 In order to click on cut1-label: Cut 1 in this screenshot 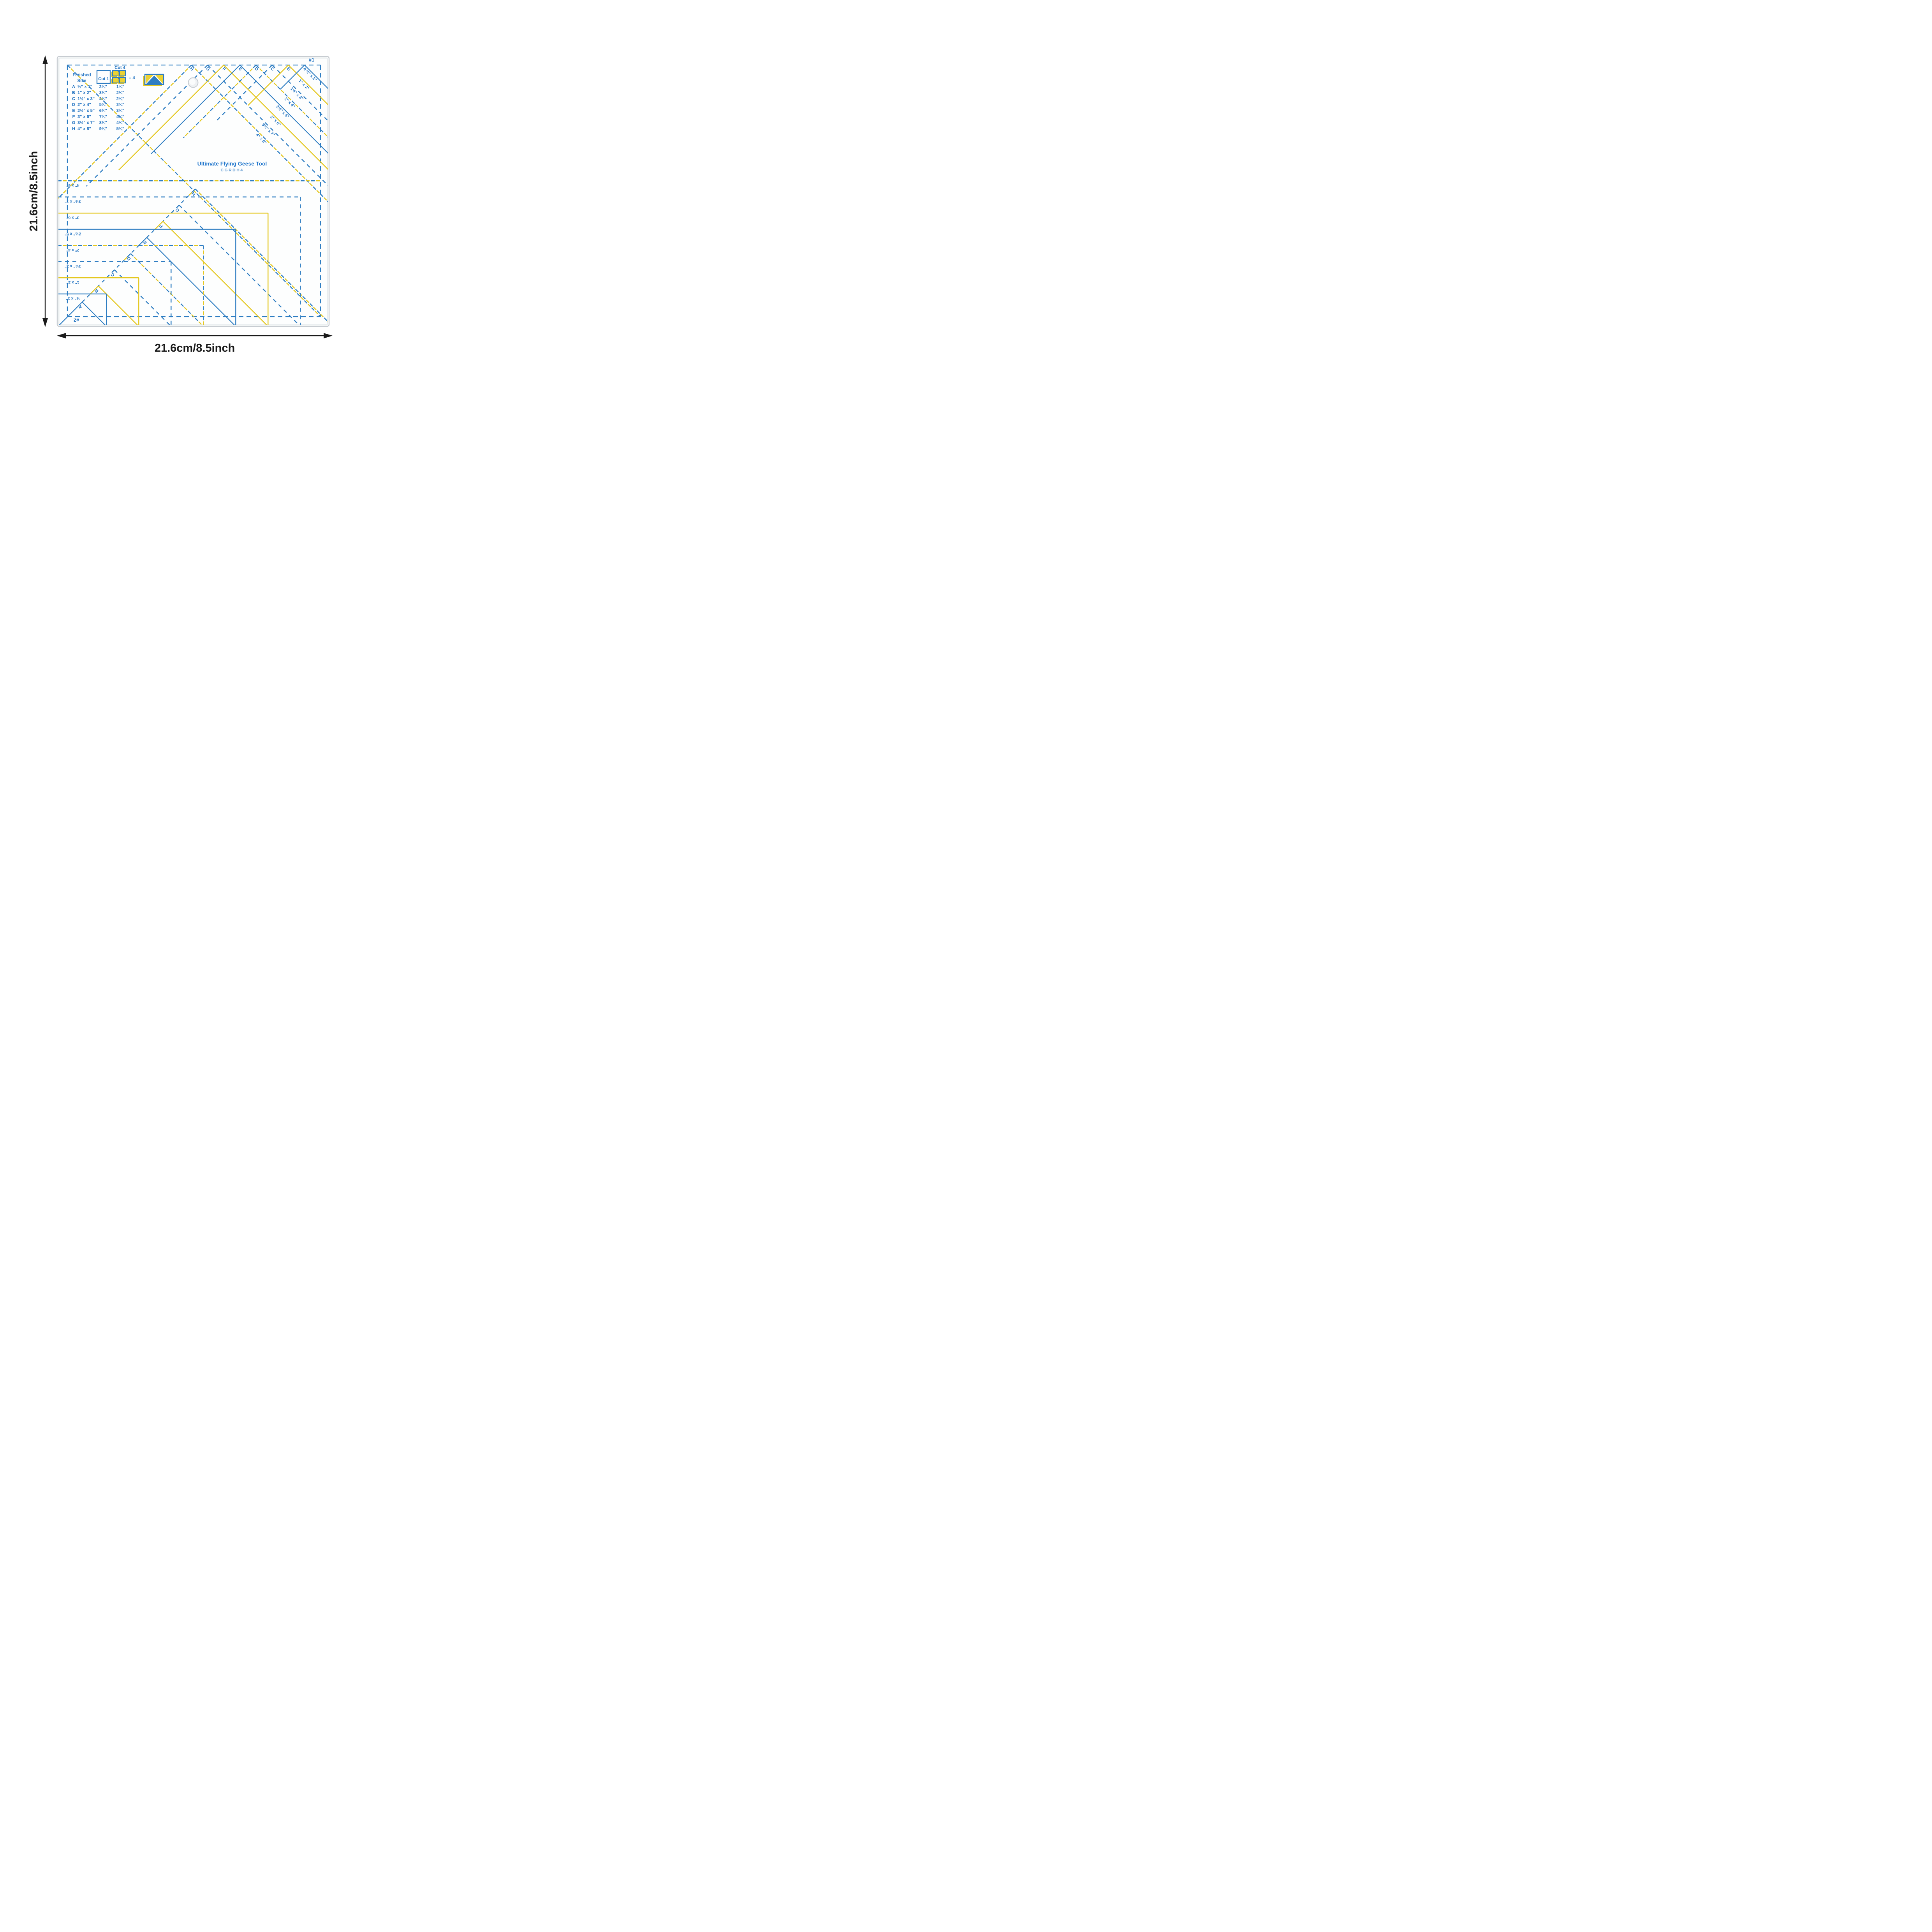, I will do `click(103, 79)`.